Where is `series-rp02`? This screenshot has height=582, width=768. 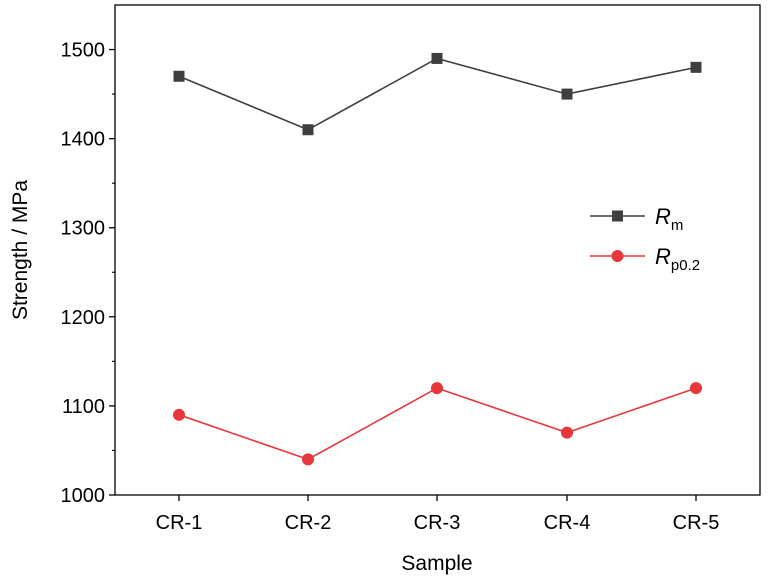
series-rp02 is located at coordinates (437, 424).